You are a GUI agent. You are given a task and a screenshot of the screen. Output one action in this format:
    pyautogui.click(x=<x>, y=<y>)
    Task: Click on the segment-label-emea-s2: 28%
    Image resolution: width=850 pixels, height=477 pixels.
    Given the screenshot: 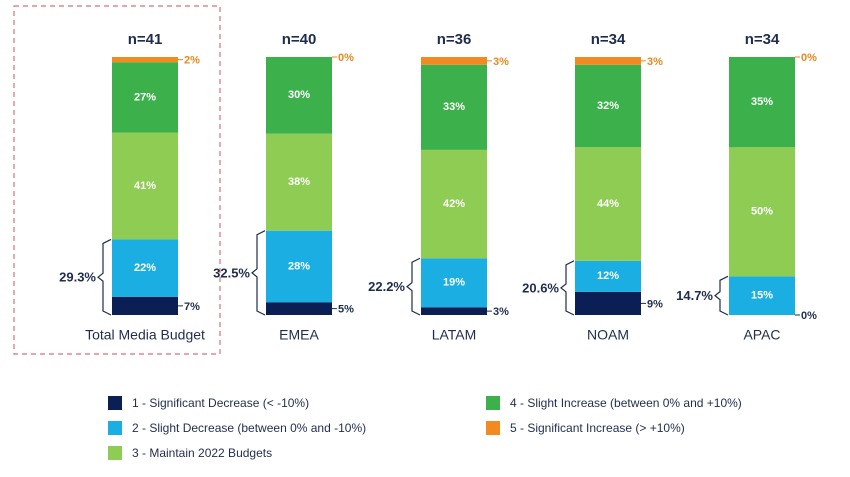 What is the action you would take?
    pyautogui.click(x=299, y=266)
    